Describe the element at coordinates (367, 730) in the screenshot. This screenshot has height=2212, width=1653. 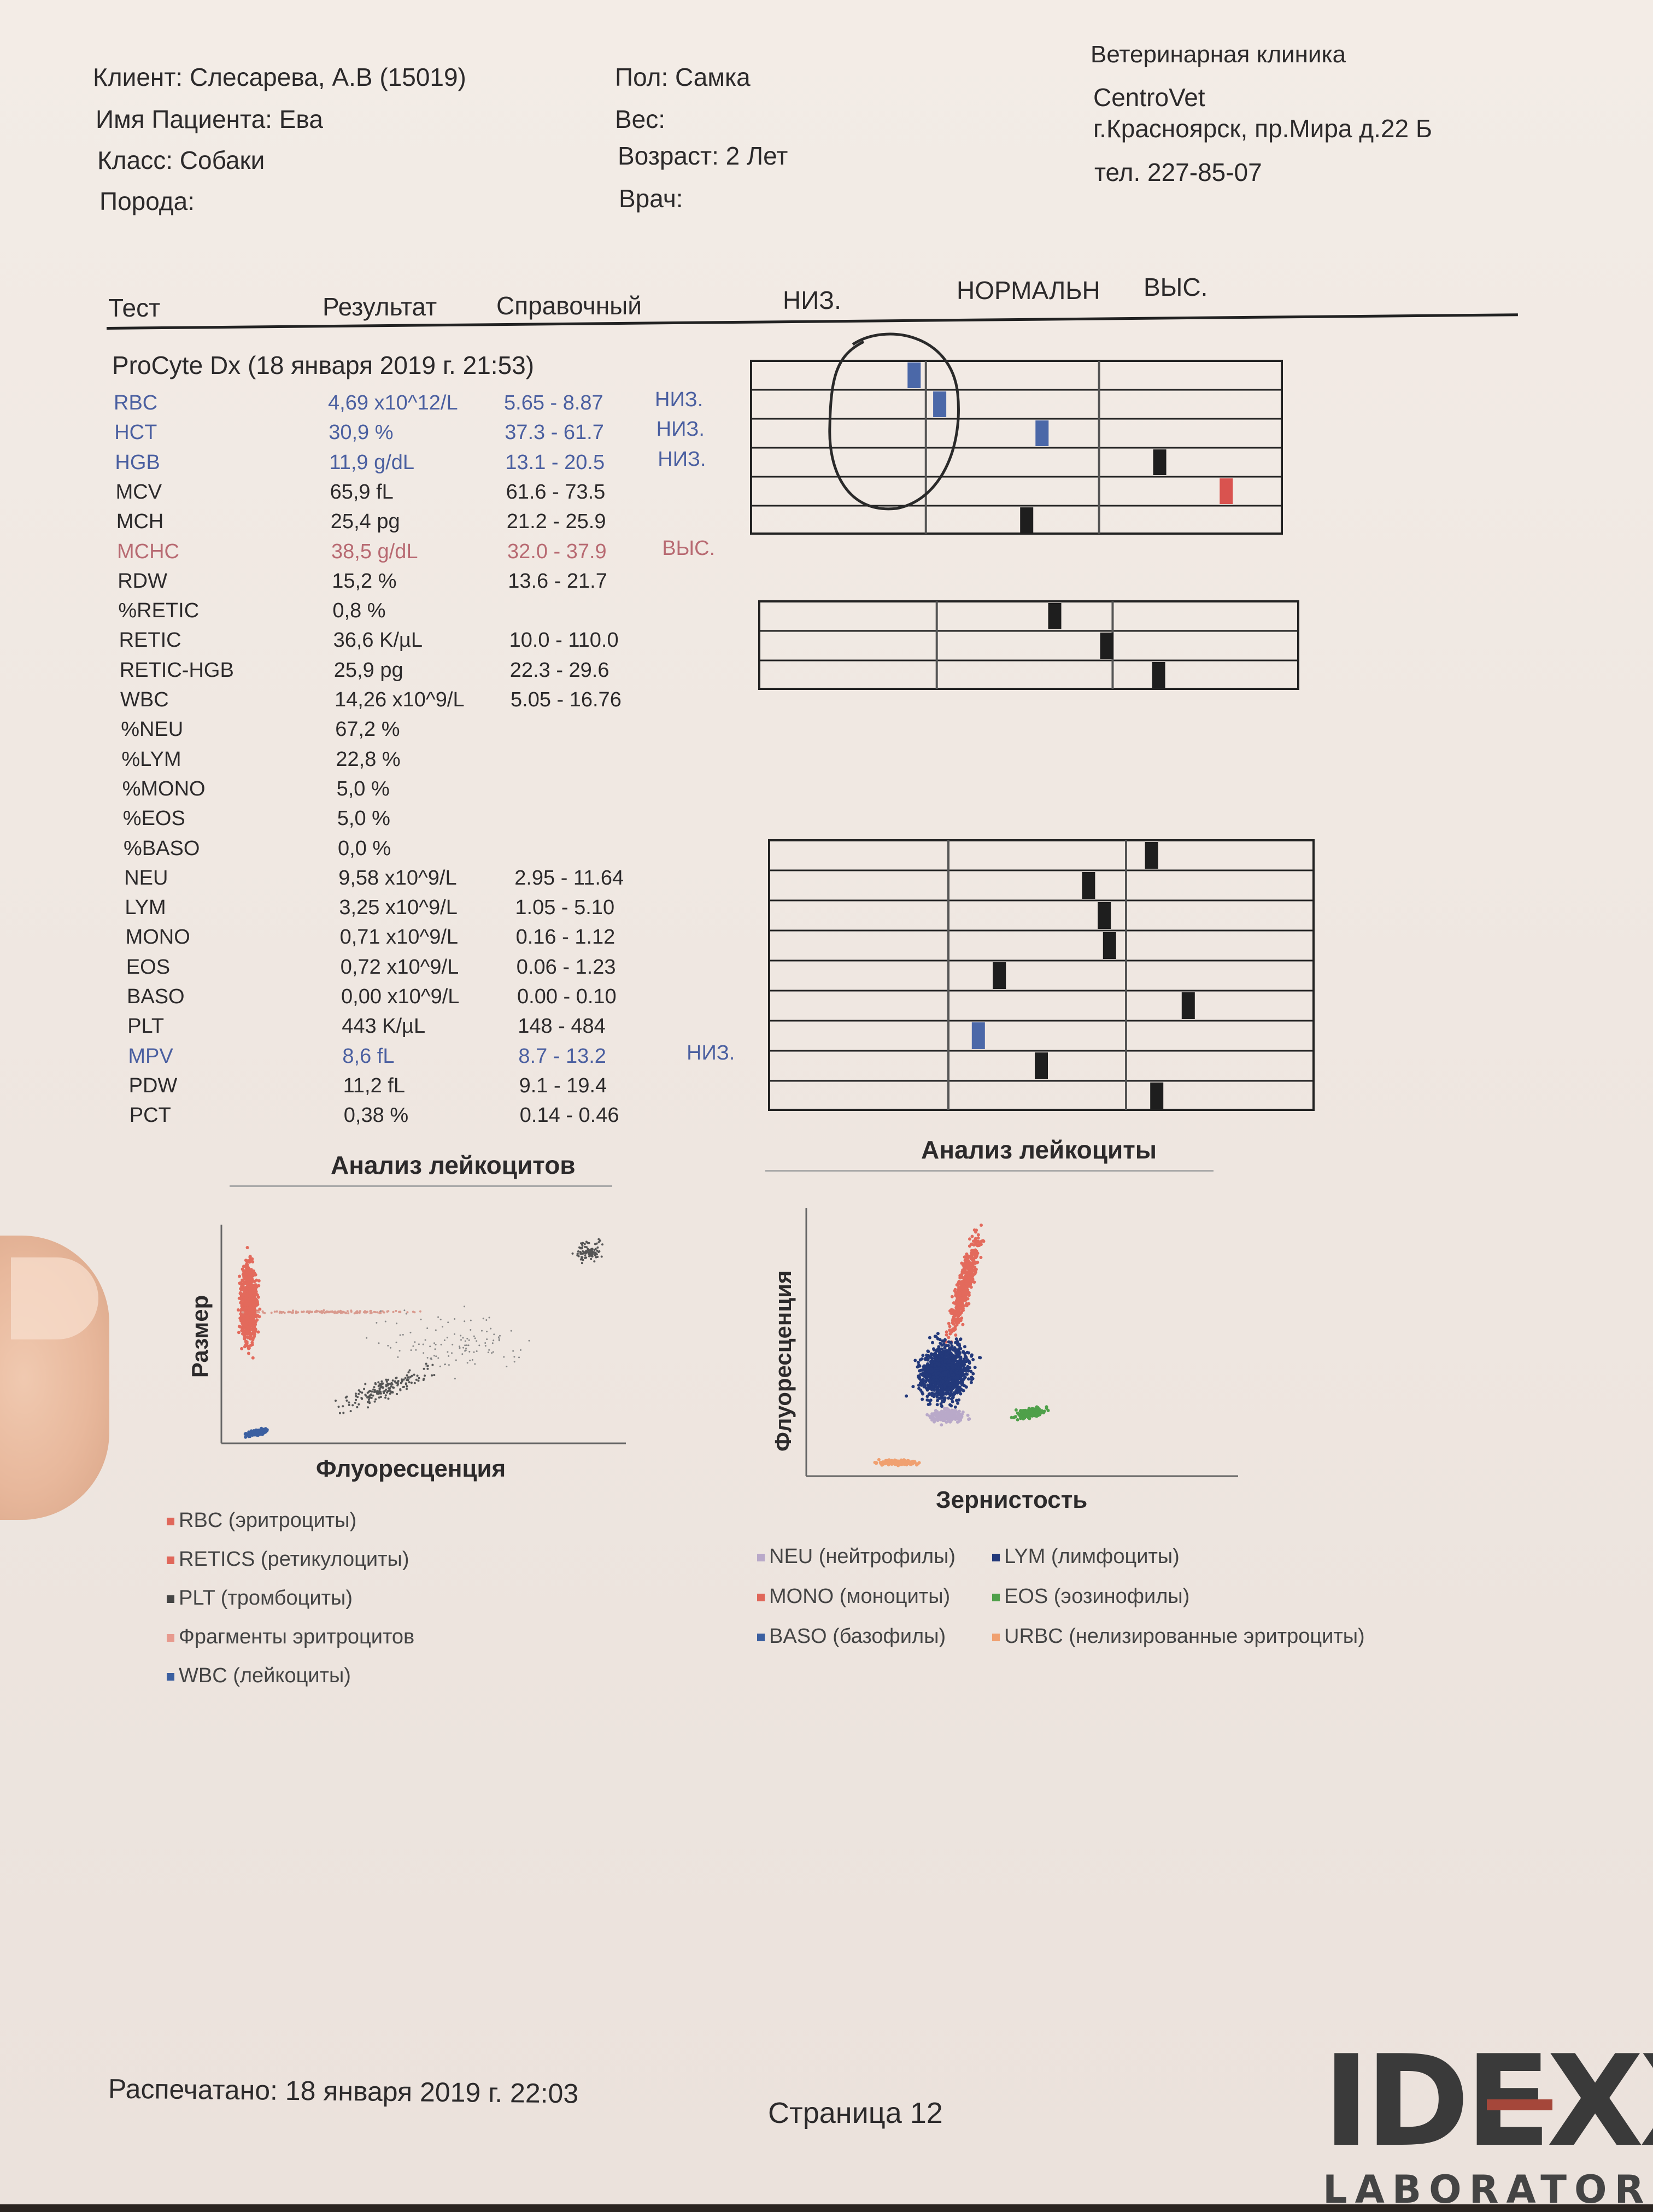
I see `row-result-value: 67,2 %` at that location.